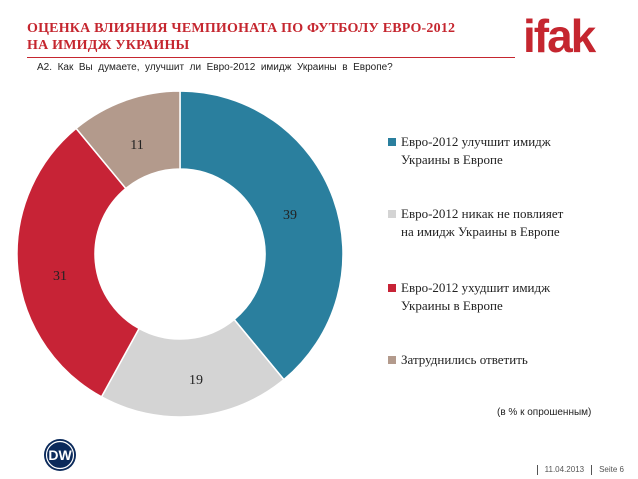 Image resolution: width=638 pixels, height=479 pixels. I want to click on title-divider, so click(325, 57).